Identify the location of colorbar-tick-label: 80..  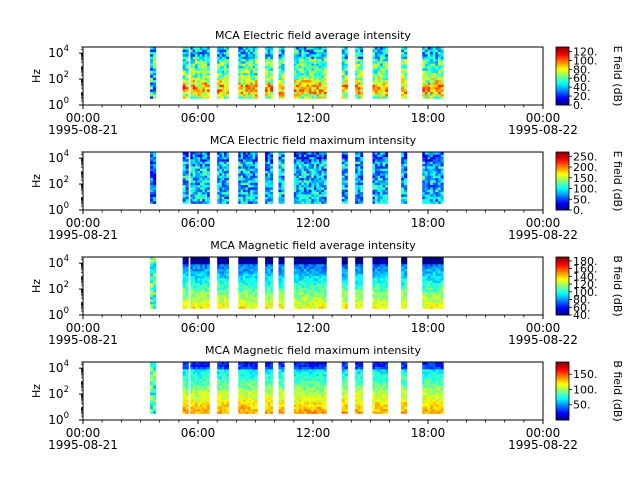
(582, 69).